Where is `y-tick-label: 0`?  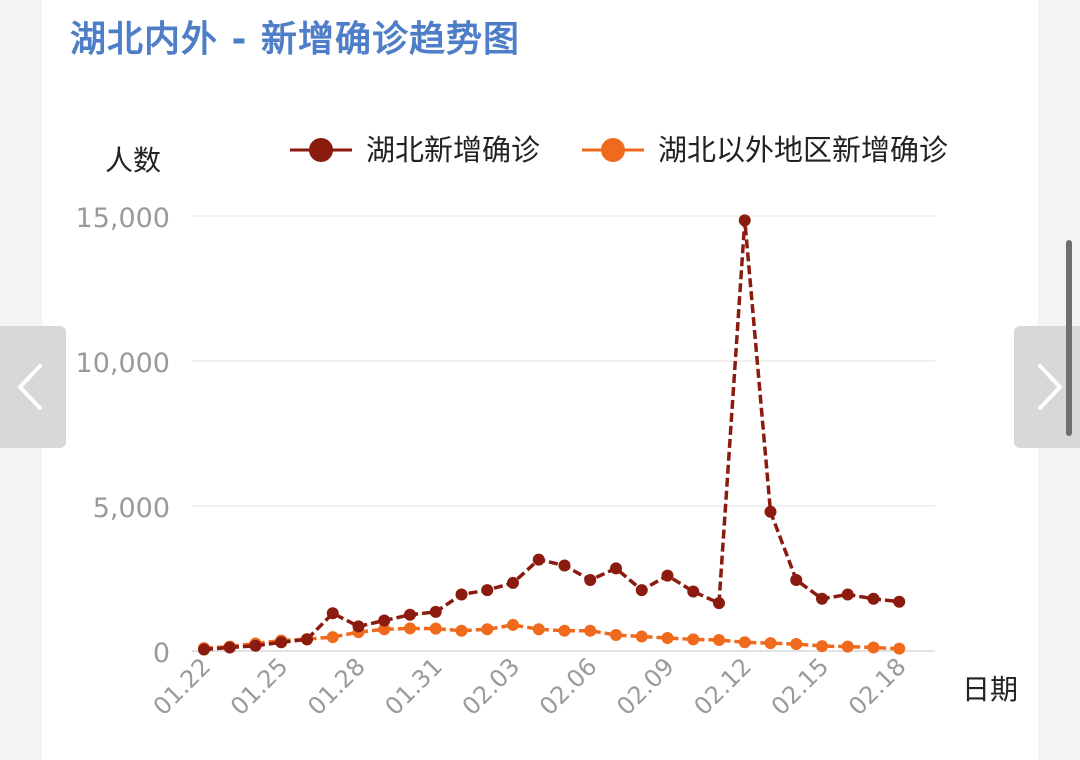 y-tick-label: 0 is located at coordinates (161, 653).